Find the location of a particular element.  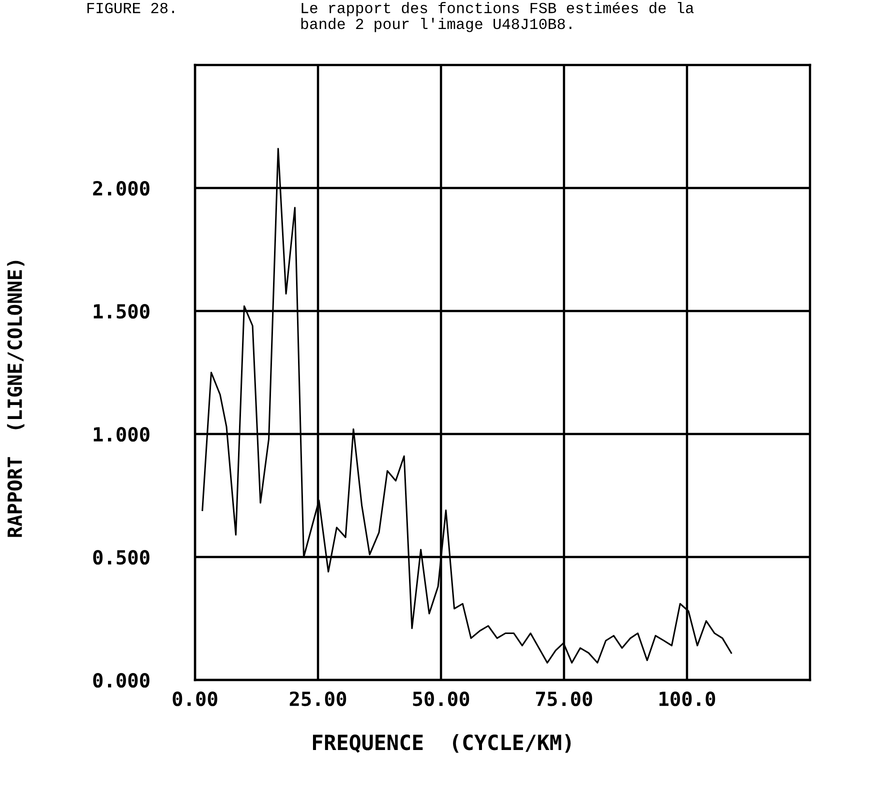

y-tick-label: 0.500 is located at coordinates (121, 557).